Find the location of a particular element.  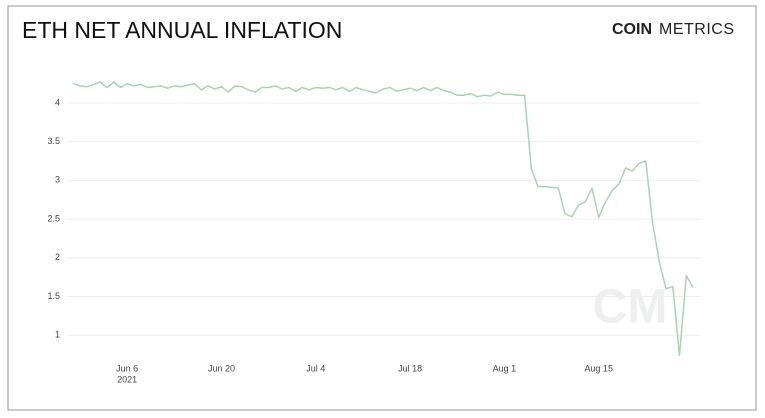

watermark: CM is located at coordinates (630, 307).